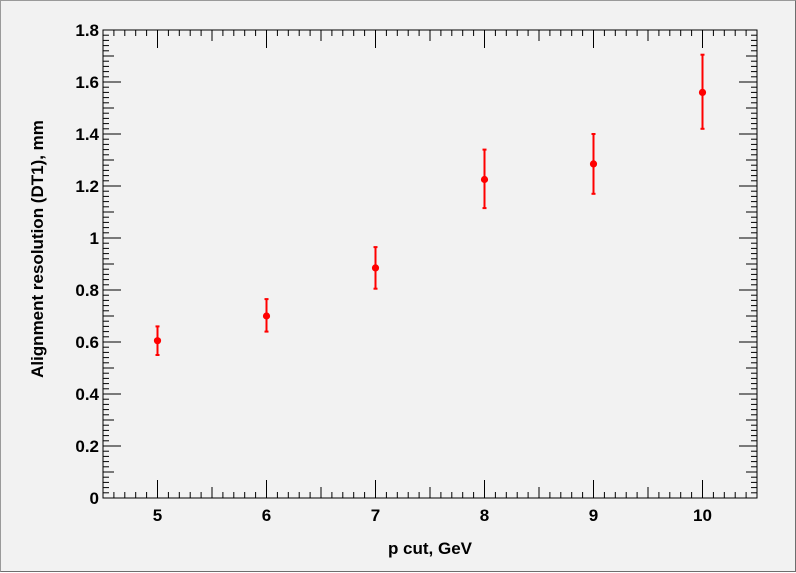  What do you see at coordinates (375, 515) in the screenshot?
I see `x-tick-label: 7` at bounding box center [375, 515].